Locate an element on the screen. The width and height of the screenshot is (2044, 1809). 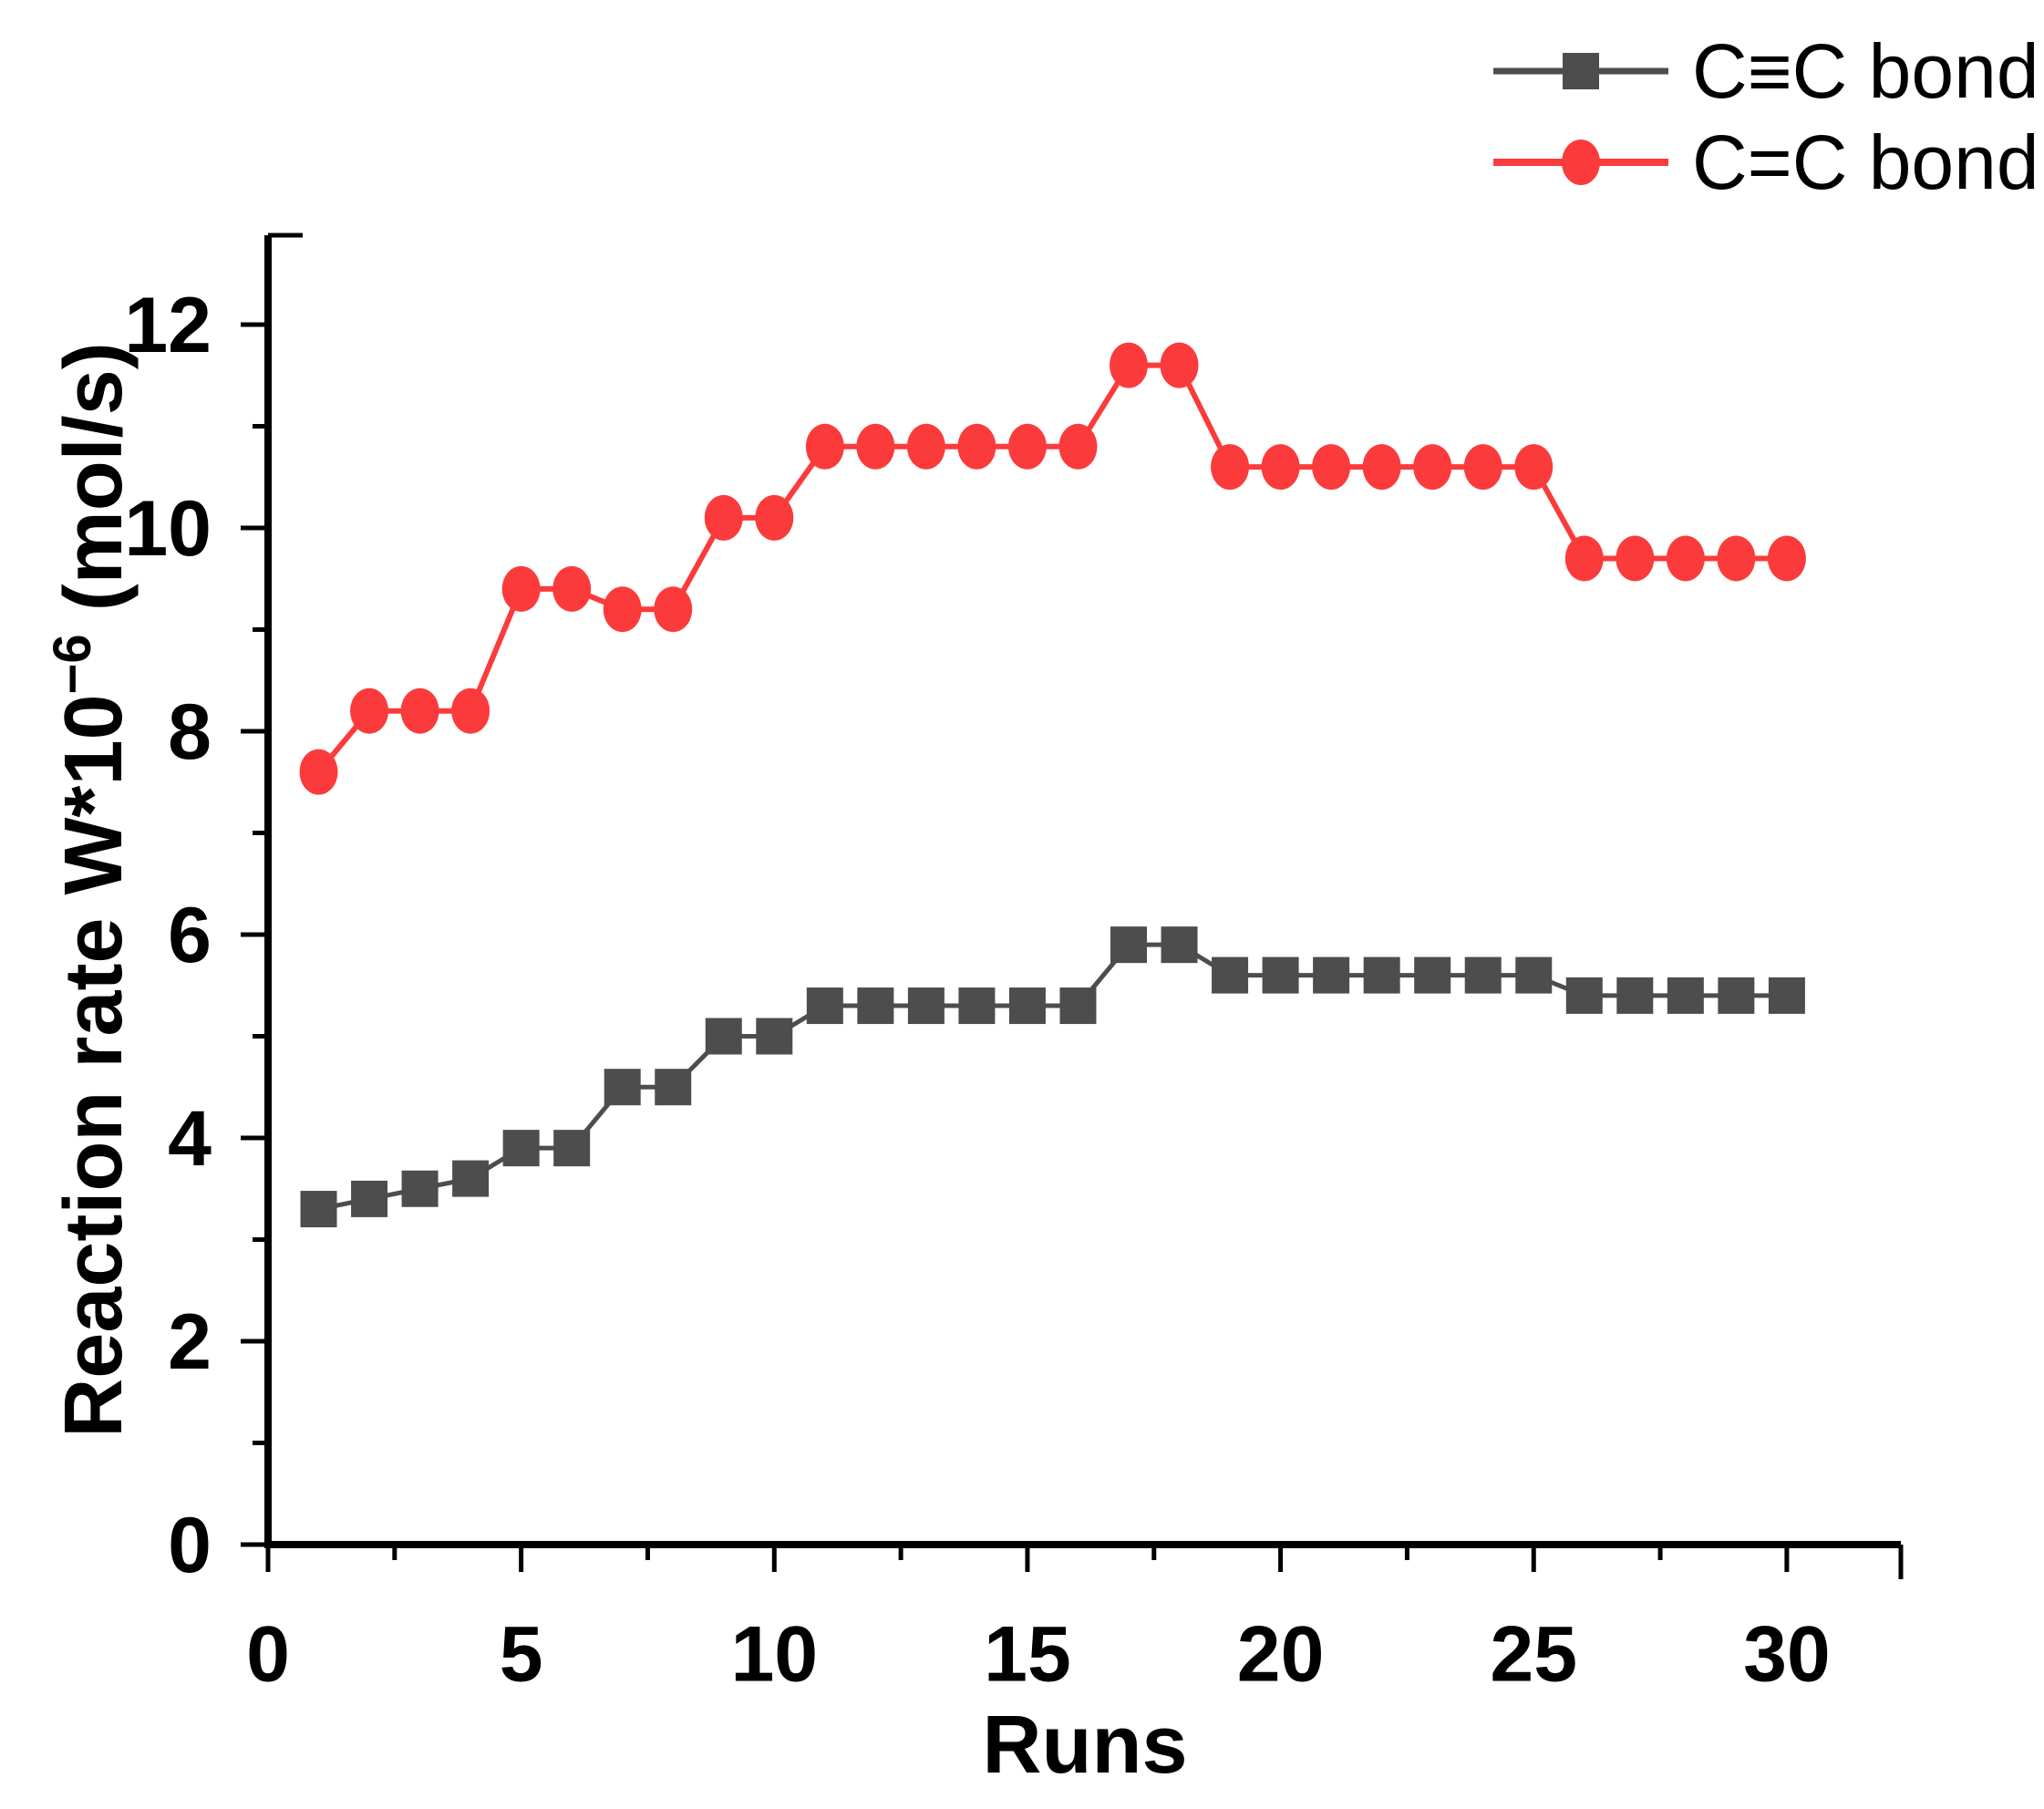
legend-marker-square is located at coordinates (1581, 71).